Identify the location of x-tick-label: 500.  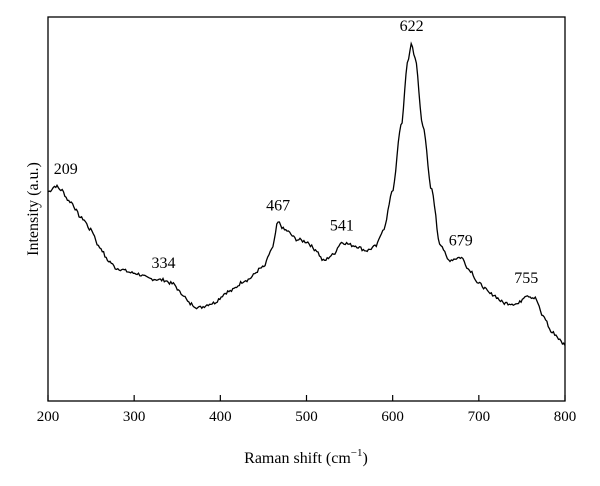
(306, 417).